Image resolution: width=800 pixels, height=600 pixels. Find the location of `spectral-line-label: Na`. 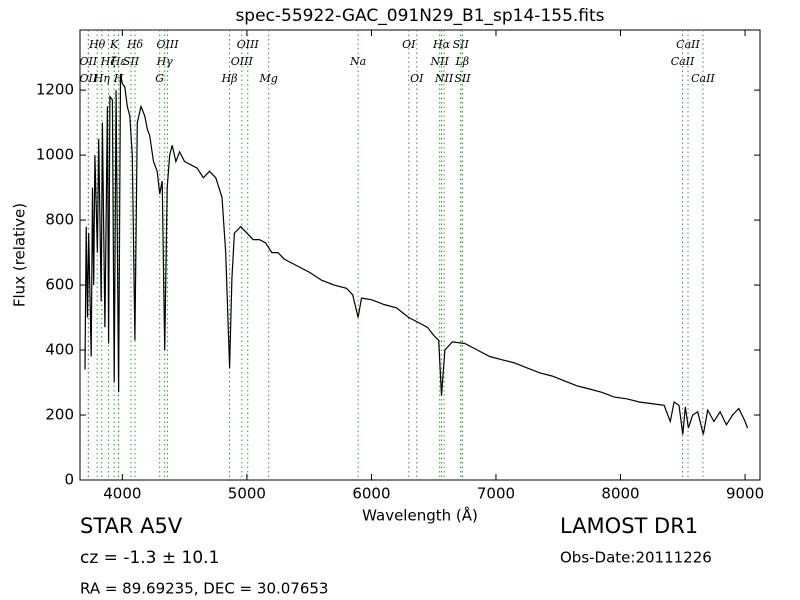

spectral-line-label: Na is located at coordinates (357, 61).